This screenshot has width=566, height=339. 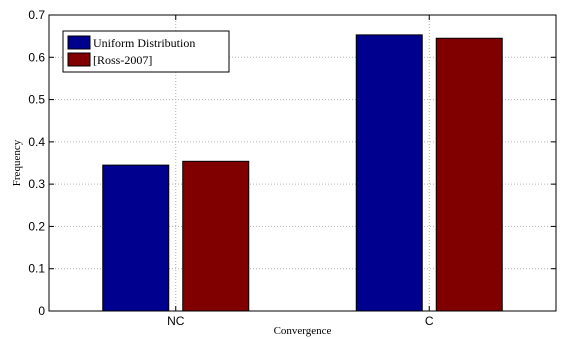 What do you see at coordinates (17, 162) in the screenshot?
I see `y-axis-label: Frequency` at bounding box center [17, 162].